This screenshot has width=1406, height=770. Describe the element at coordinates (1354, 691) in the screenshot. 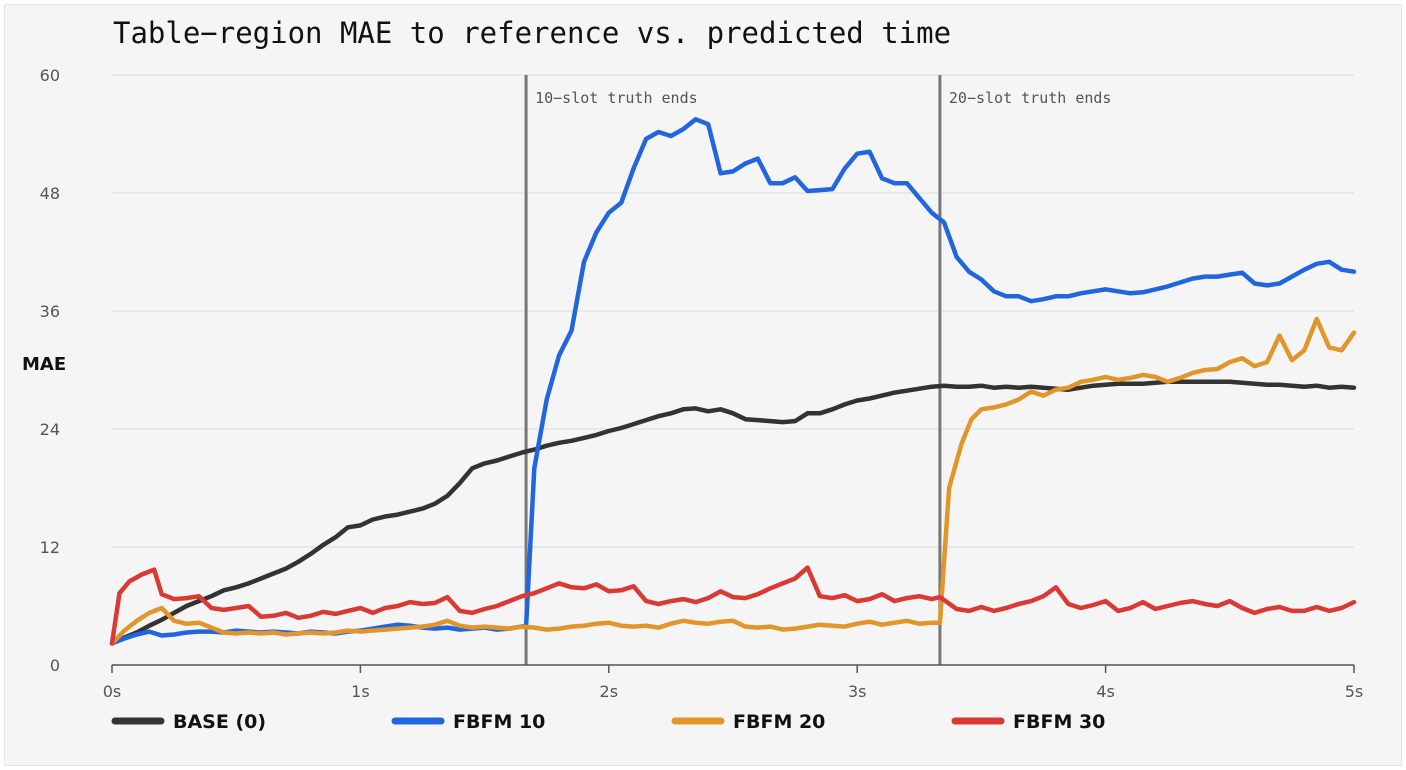

I see `x-tick-label: 5s` at that location.